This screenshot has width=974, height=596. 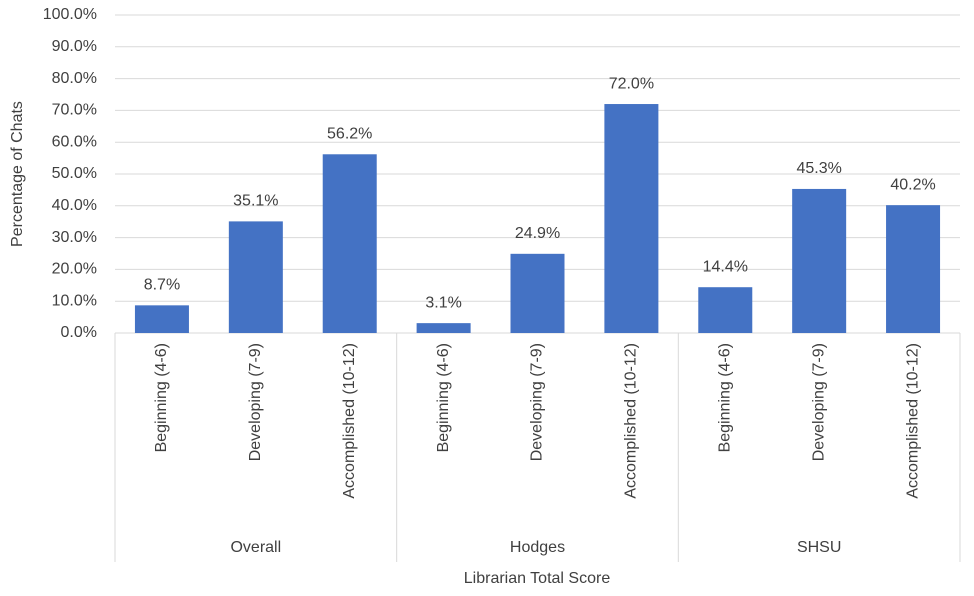 What do you see at coordinates (537, 578) in the screenshot?
I see `x-axis-title: Librarian Total Score` at bounding box center [537, 578].